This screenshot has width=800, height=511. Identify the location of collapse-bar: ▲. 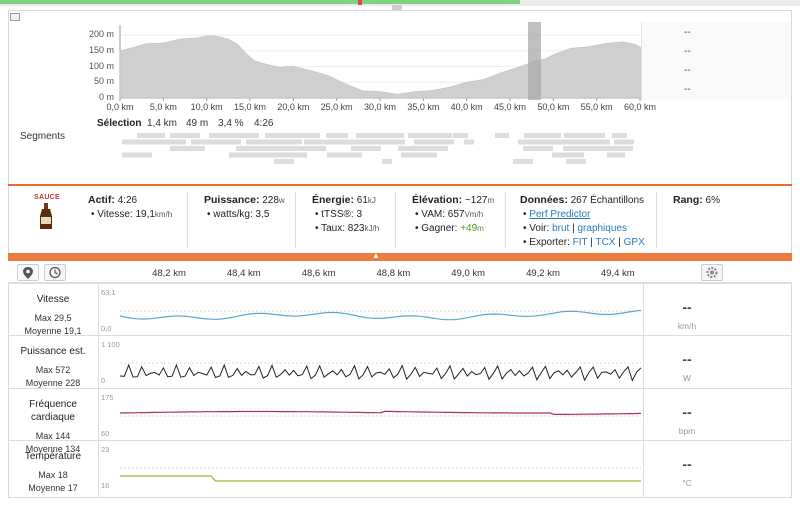
(400, 256).